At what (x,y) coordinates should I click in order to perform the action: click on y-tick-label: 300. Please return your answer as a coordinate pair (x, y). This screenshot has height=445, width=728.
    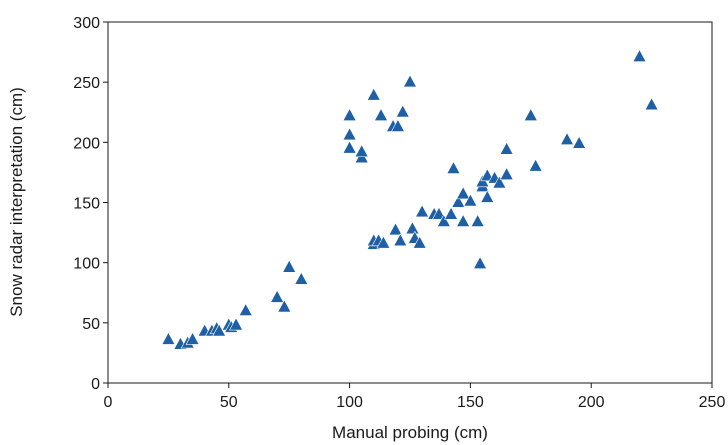
    Looking at the image, I should click on (86, 23).